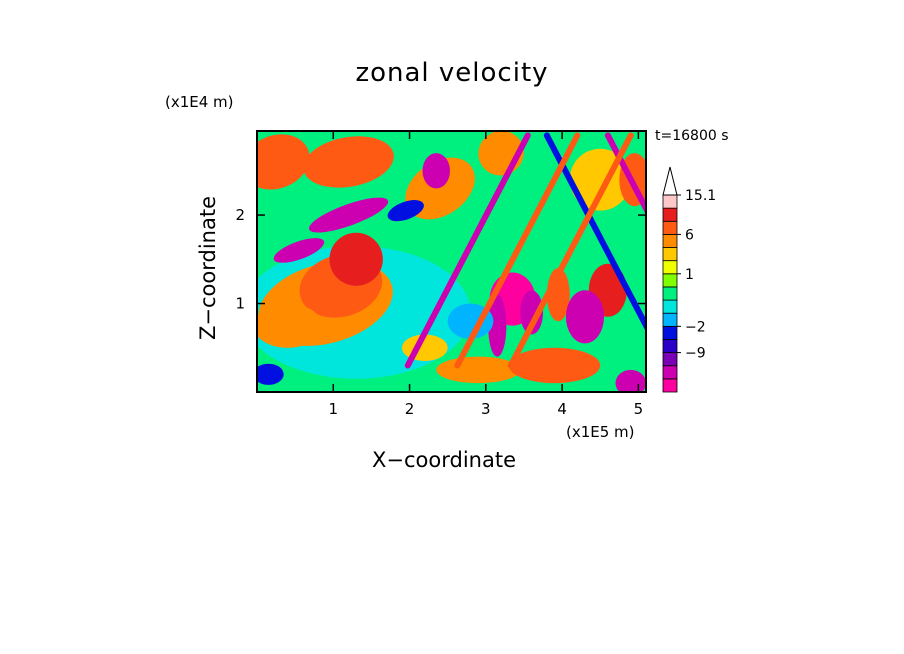 The width and height of the screenshot is (904, 654). I want to click on y-tick-label: 1, so click(240, 304).